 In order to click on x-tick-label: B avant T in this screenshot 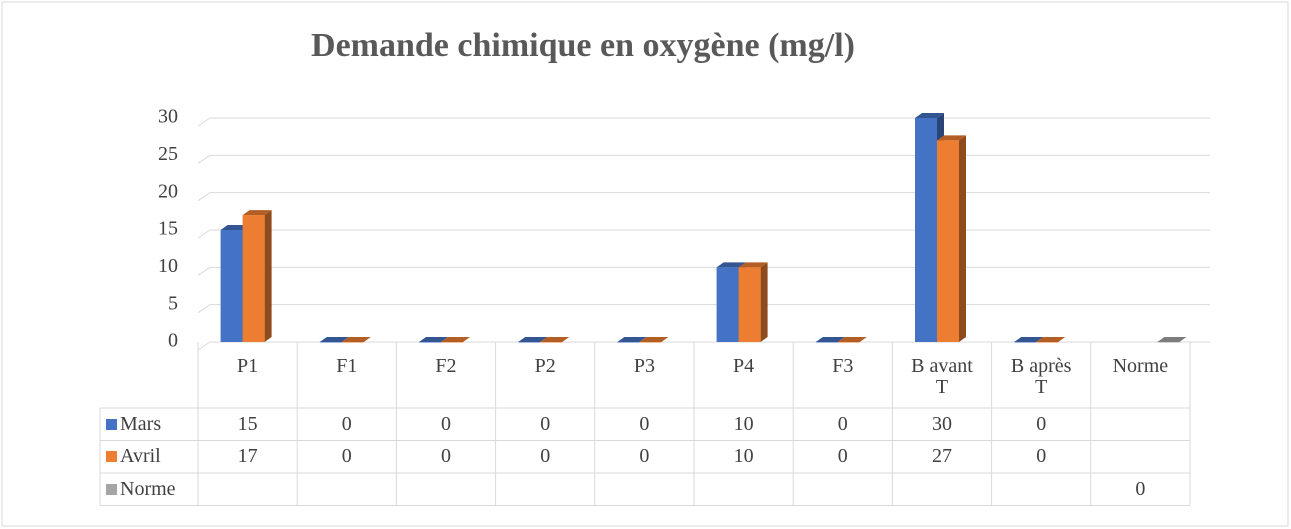, I will do `click(941, 375)`.